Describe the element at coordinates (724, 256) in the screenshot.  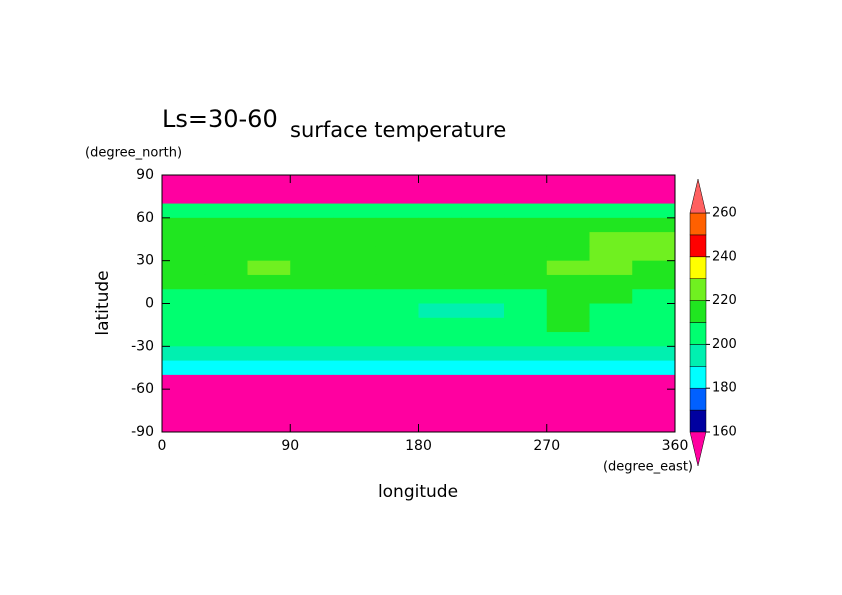
I see `colorbar-tick-label: 240` at that location.